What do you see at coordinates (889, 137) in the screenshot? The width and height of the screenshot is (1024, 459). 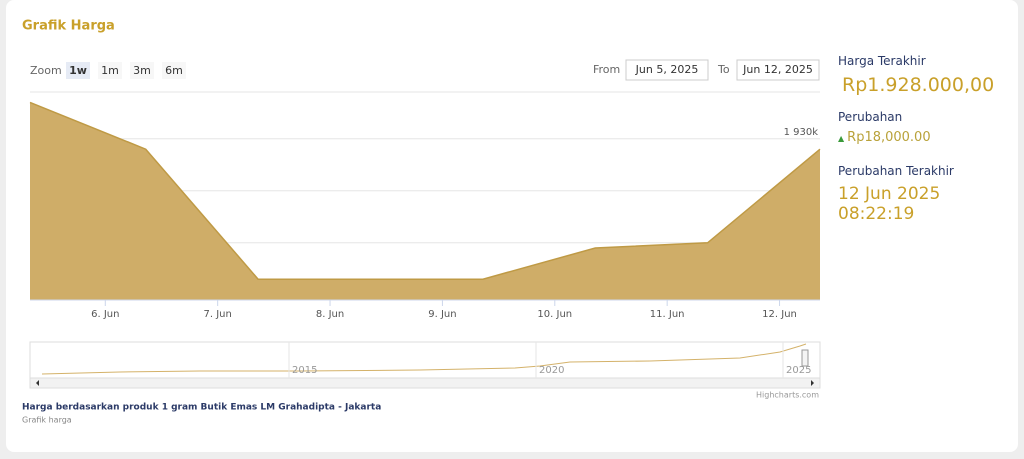 I see `side-value-text: Rp18,000.00` at bounding box center [889, 137].